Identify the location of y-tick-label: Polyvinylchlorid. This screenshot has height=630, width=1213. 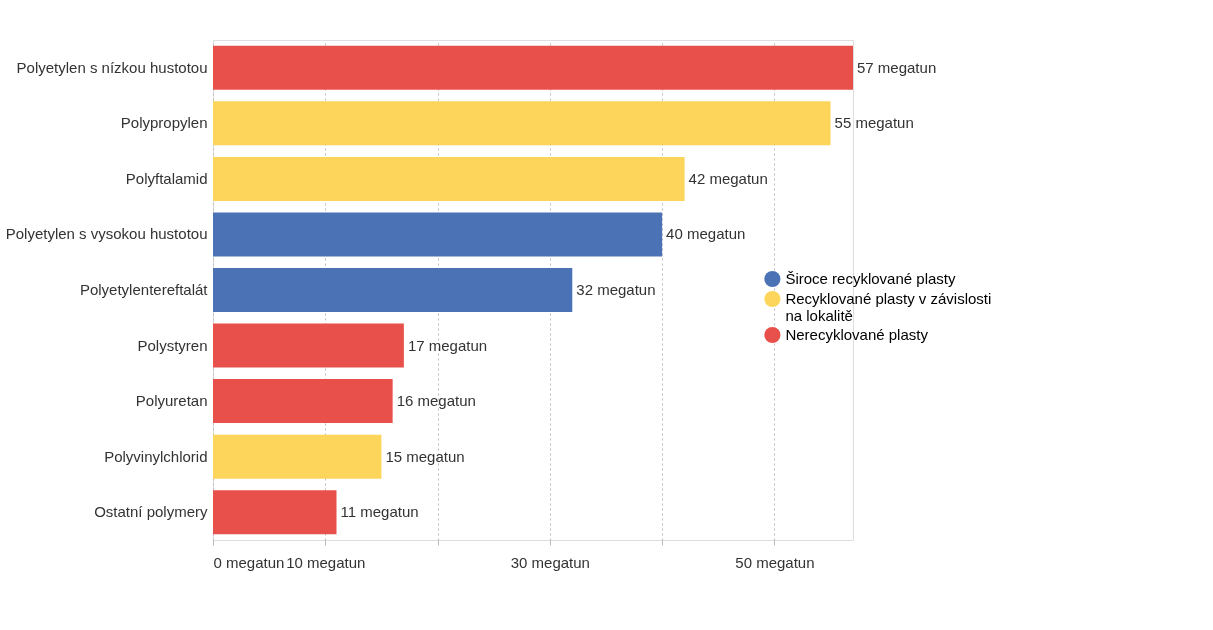
(156, 456).